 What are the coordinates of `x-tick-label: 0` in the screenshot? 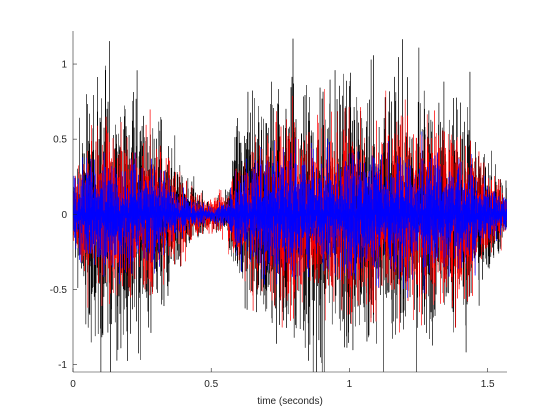 It's located at (73, 384).